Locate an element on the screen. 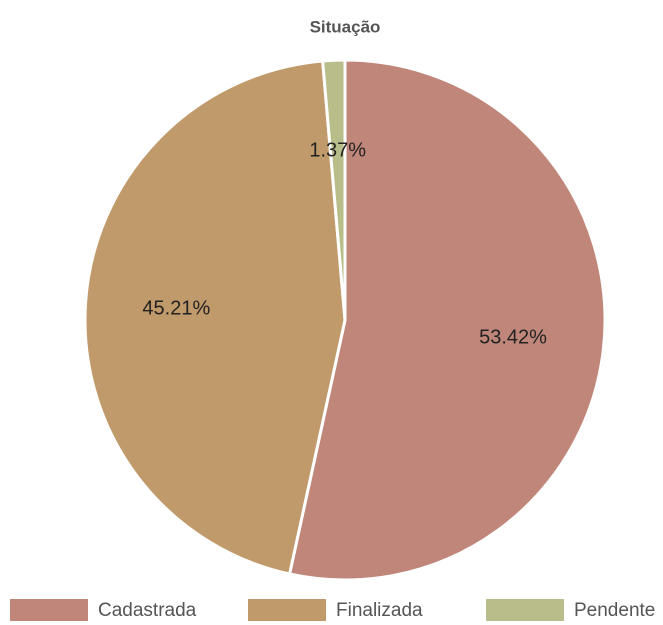 This screenshot has height=625, width=663. data-label: 1.37% is located at coordinates (337, 150).